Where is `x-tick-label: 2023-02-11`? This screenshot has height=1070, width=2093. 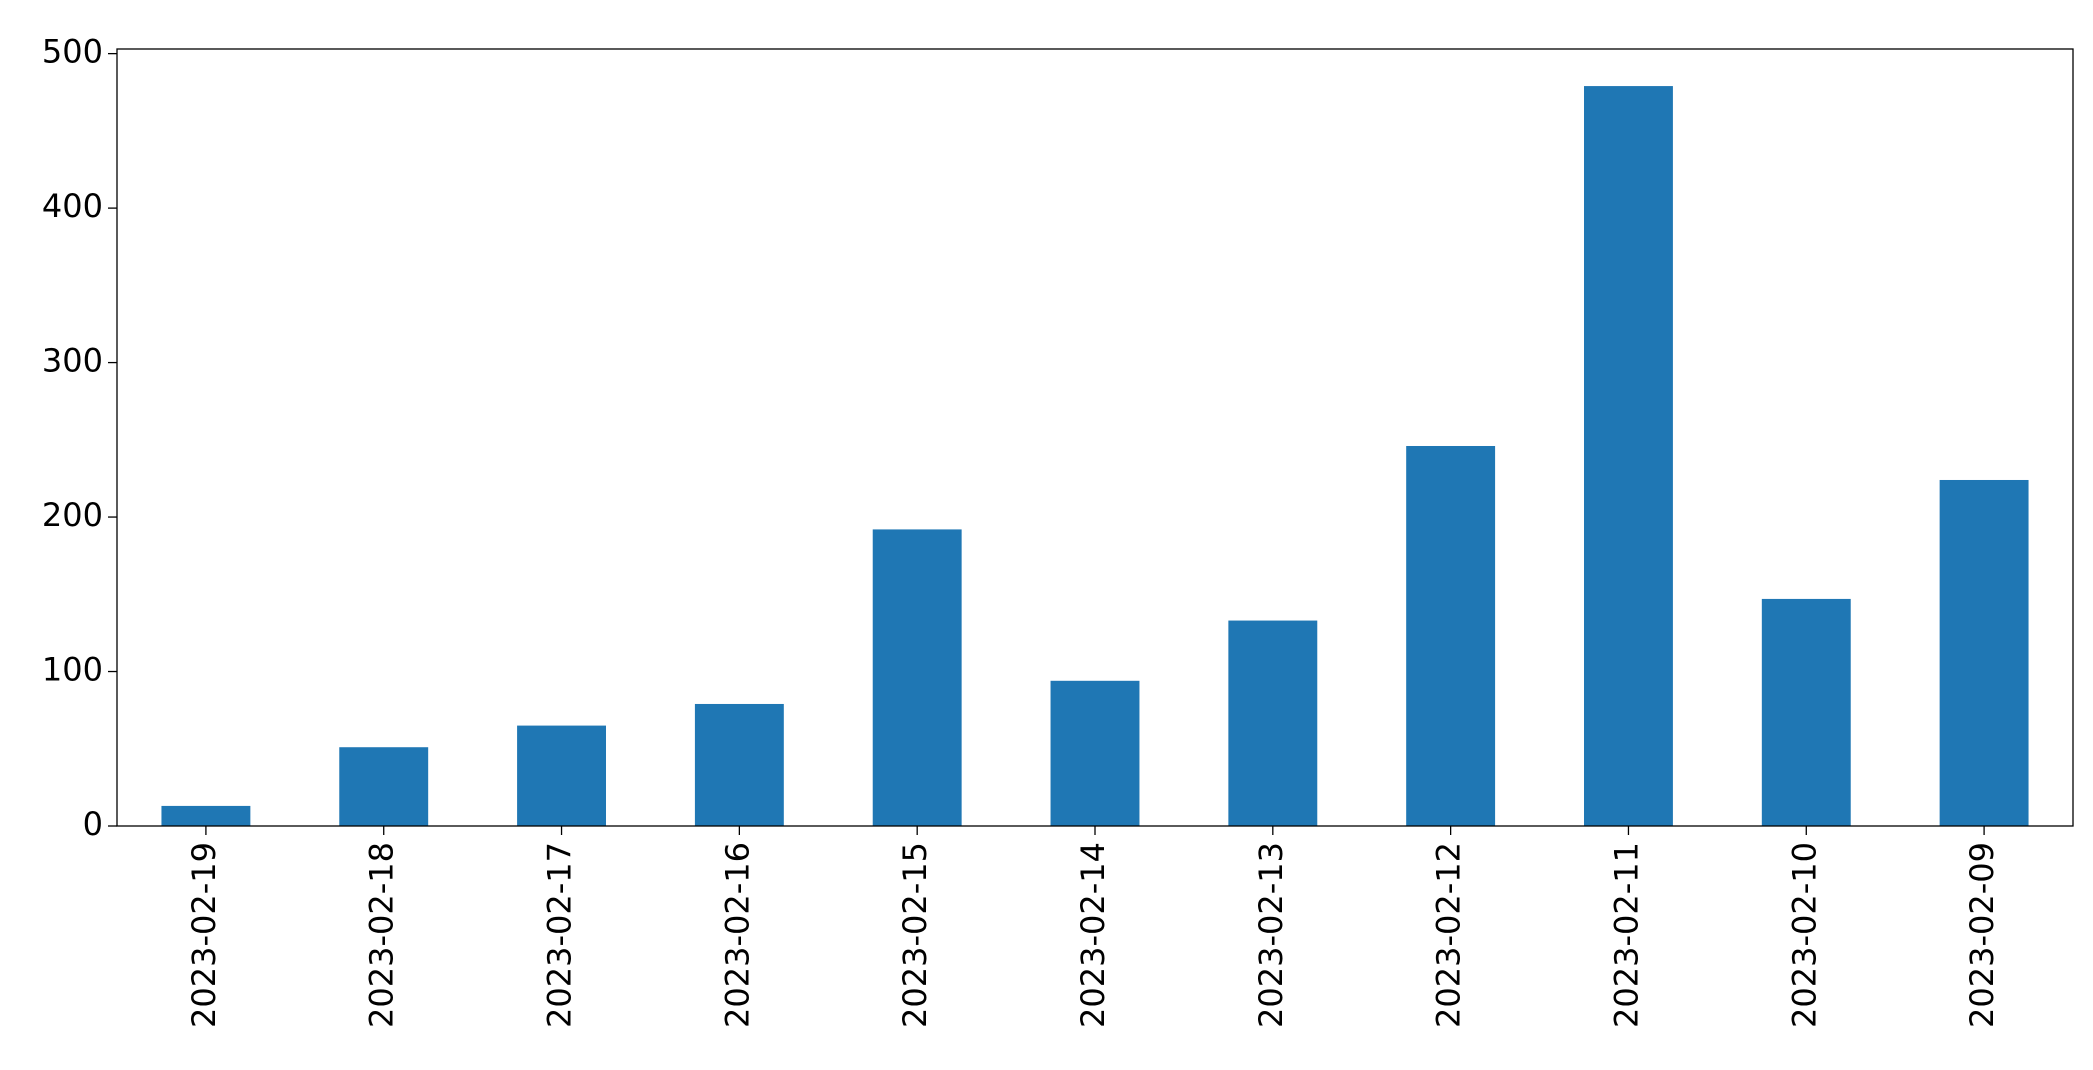
x-tick-label: 2023-02-11 is located at coordinates (1626, 935).